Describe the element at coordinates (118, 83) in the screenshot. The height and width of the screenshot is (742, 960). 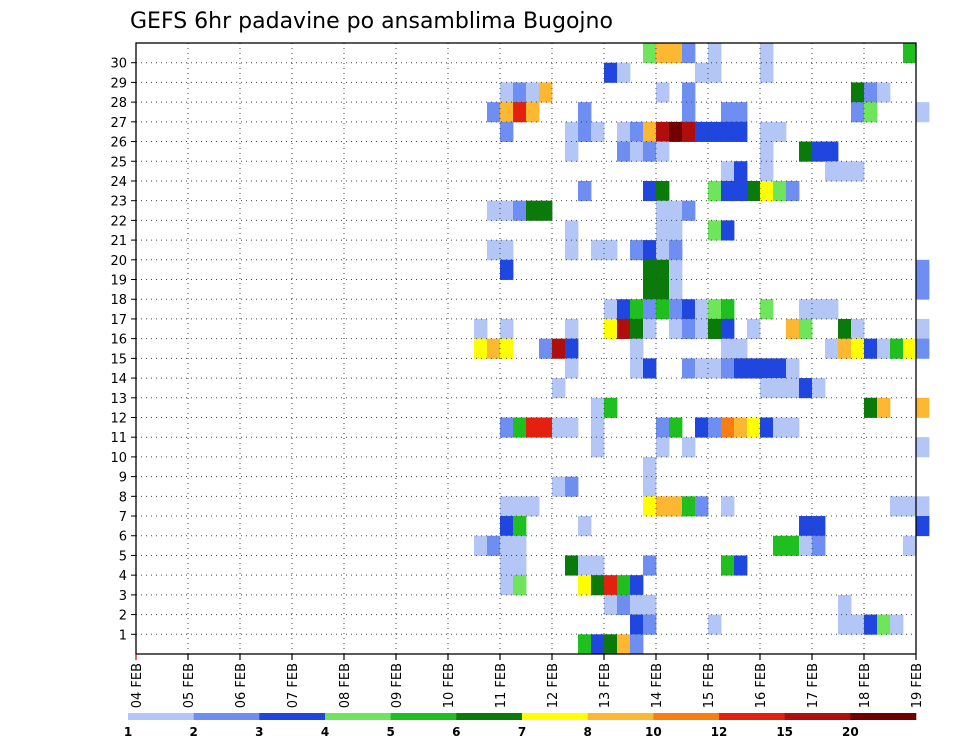
I see `y-tick-label: 29` at that location.